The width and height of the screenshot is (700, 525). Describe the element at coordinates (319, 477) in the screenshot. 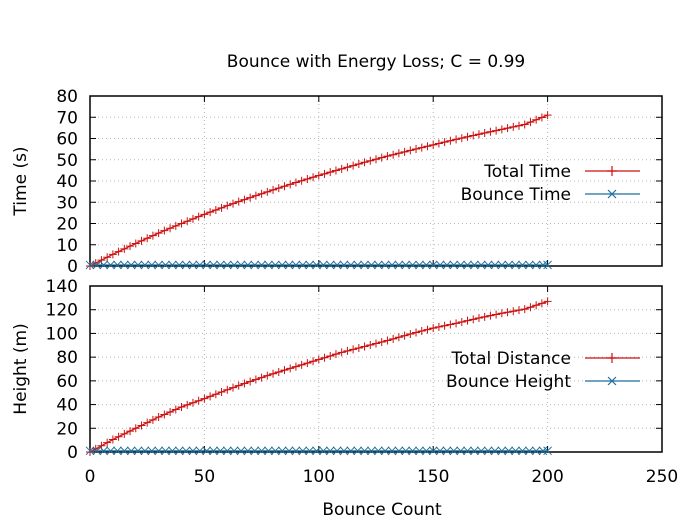

I see `x-tick-label: 100` at that location.